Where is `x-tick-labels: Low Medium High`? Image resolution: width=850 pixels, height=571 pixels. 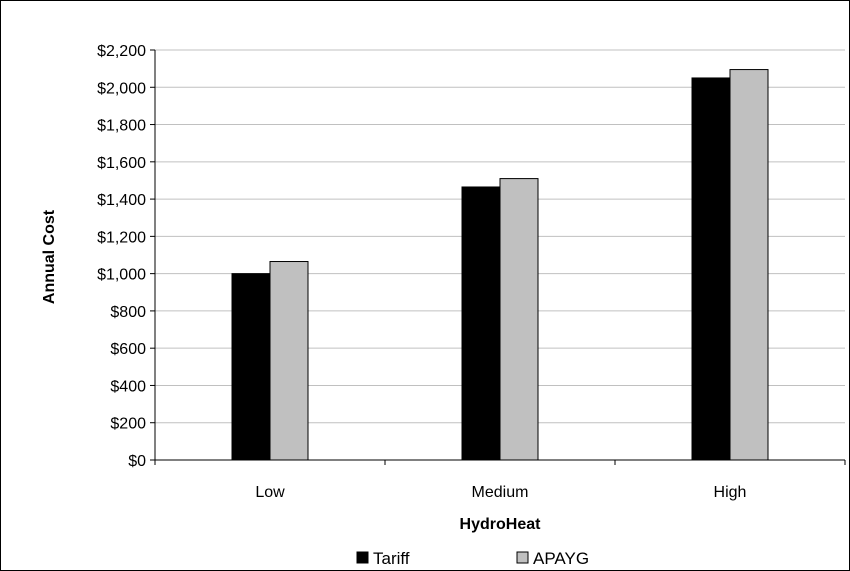
x-tick-labels: Low Medium High is located at coordinates (500, 492).